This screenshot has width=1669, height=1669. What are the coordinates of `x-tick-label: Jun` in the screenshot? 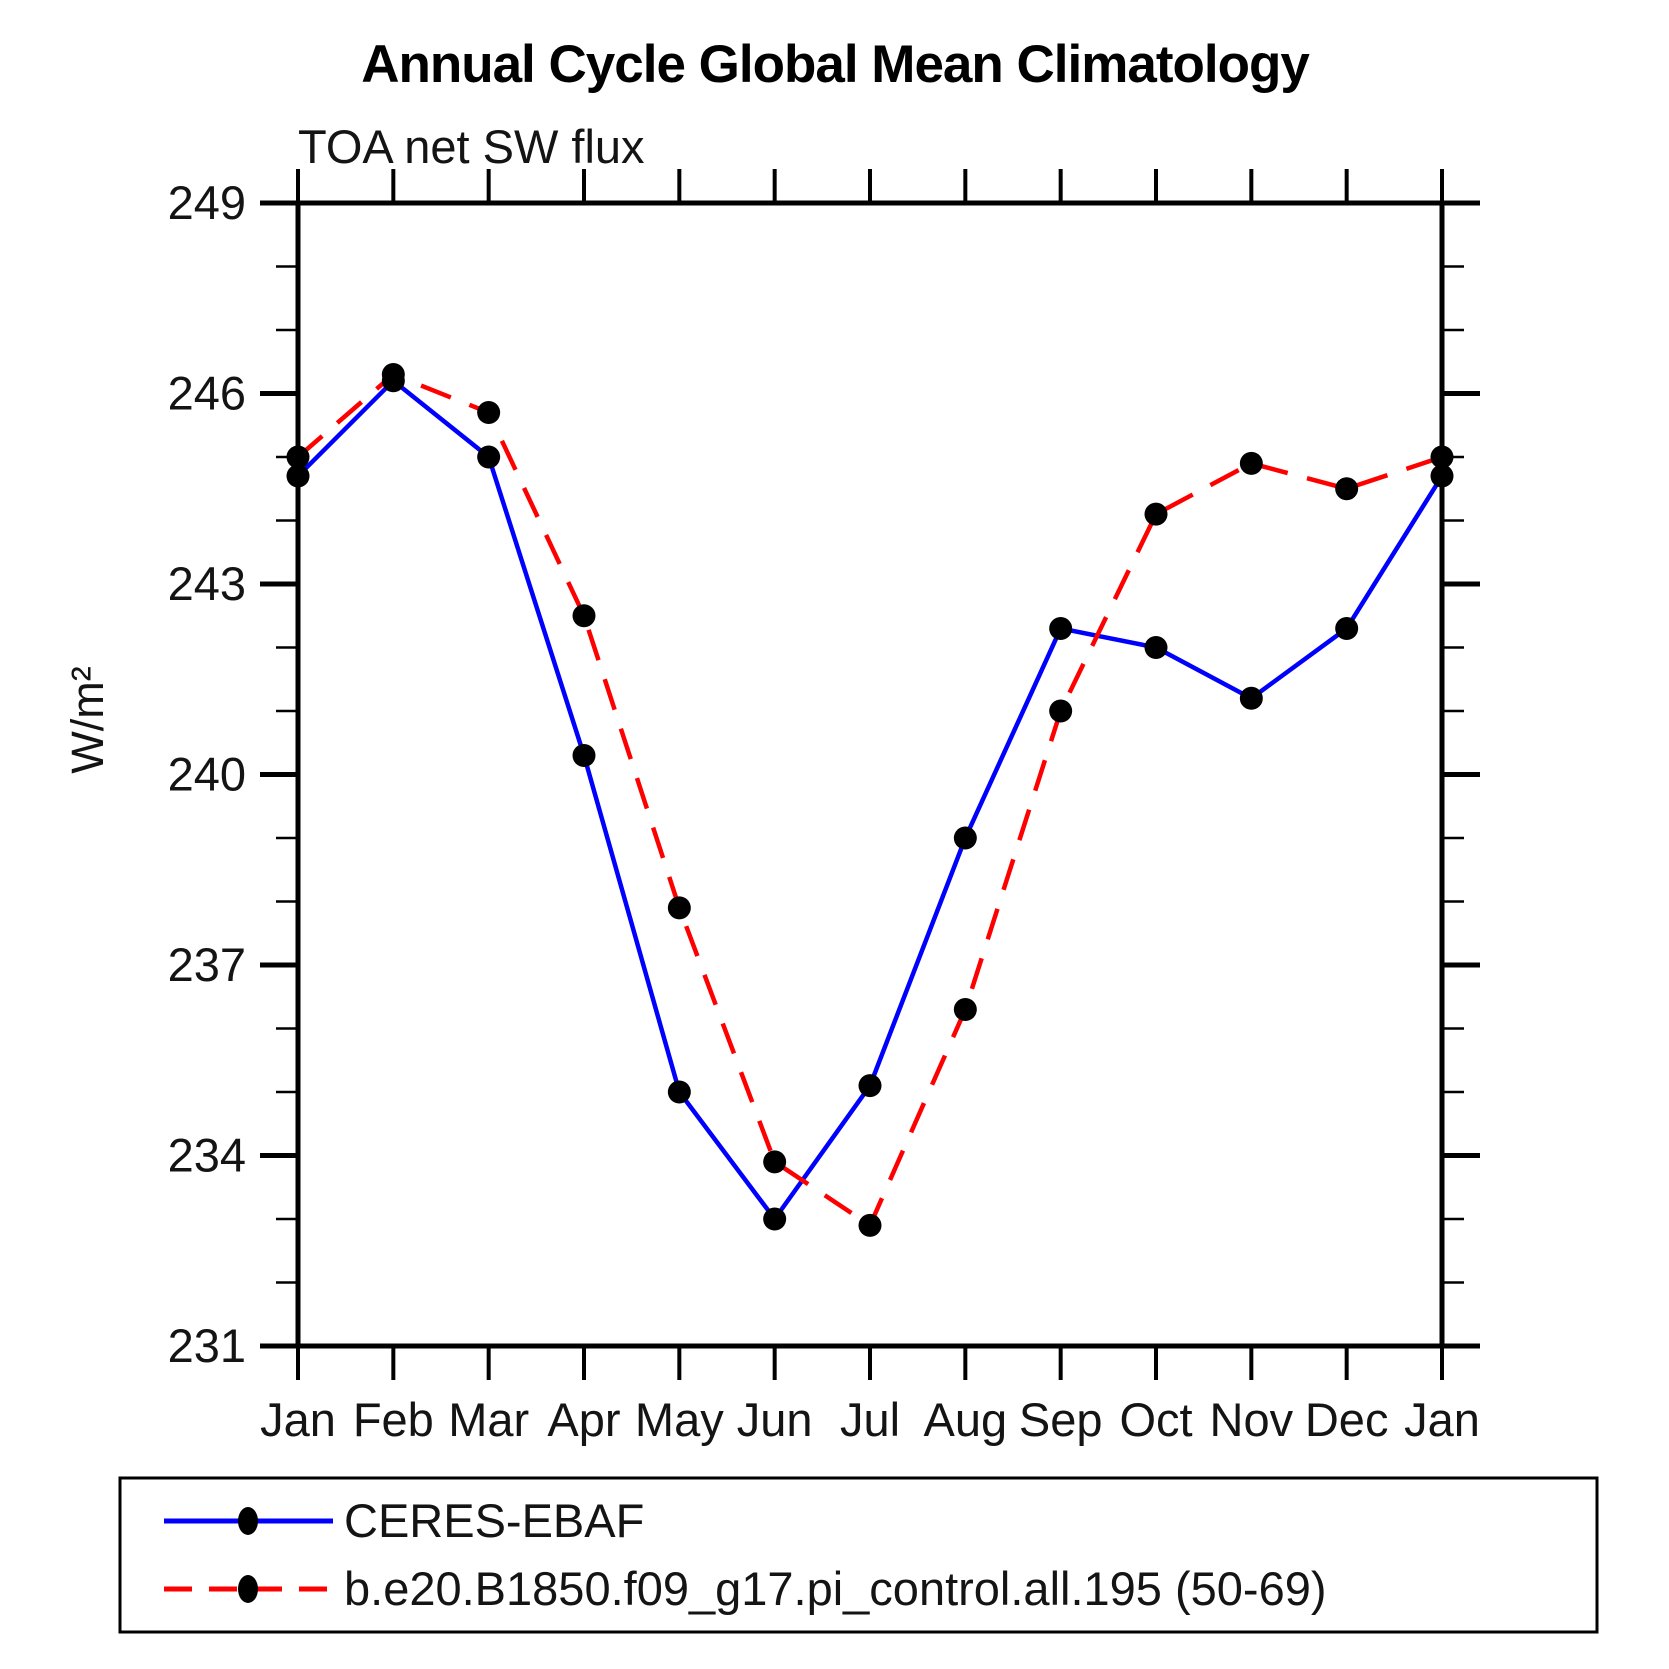 It's located at (775, 1419).